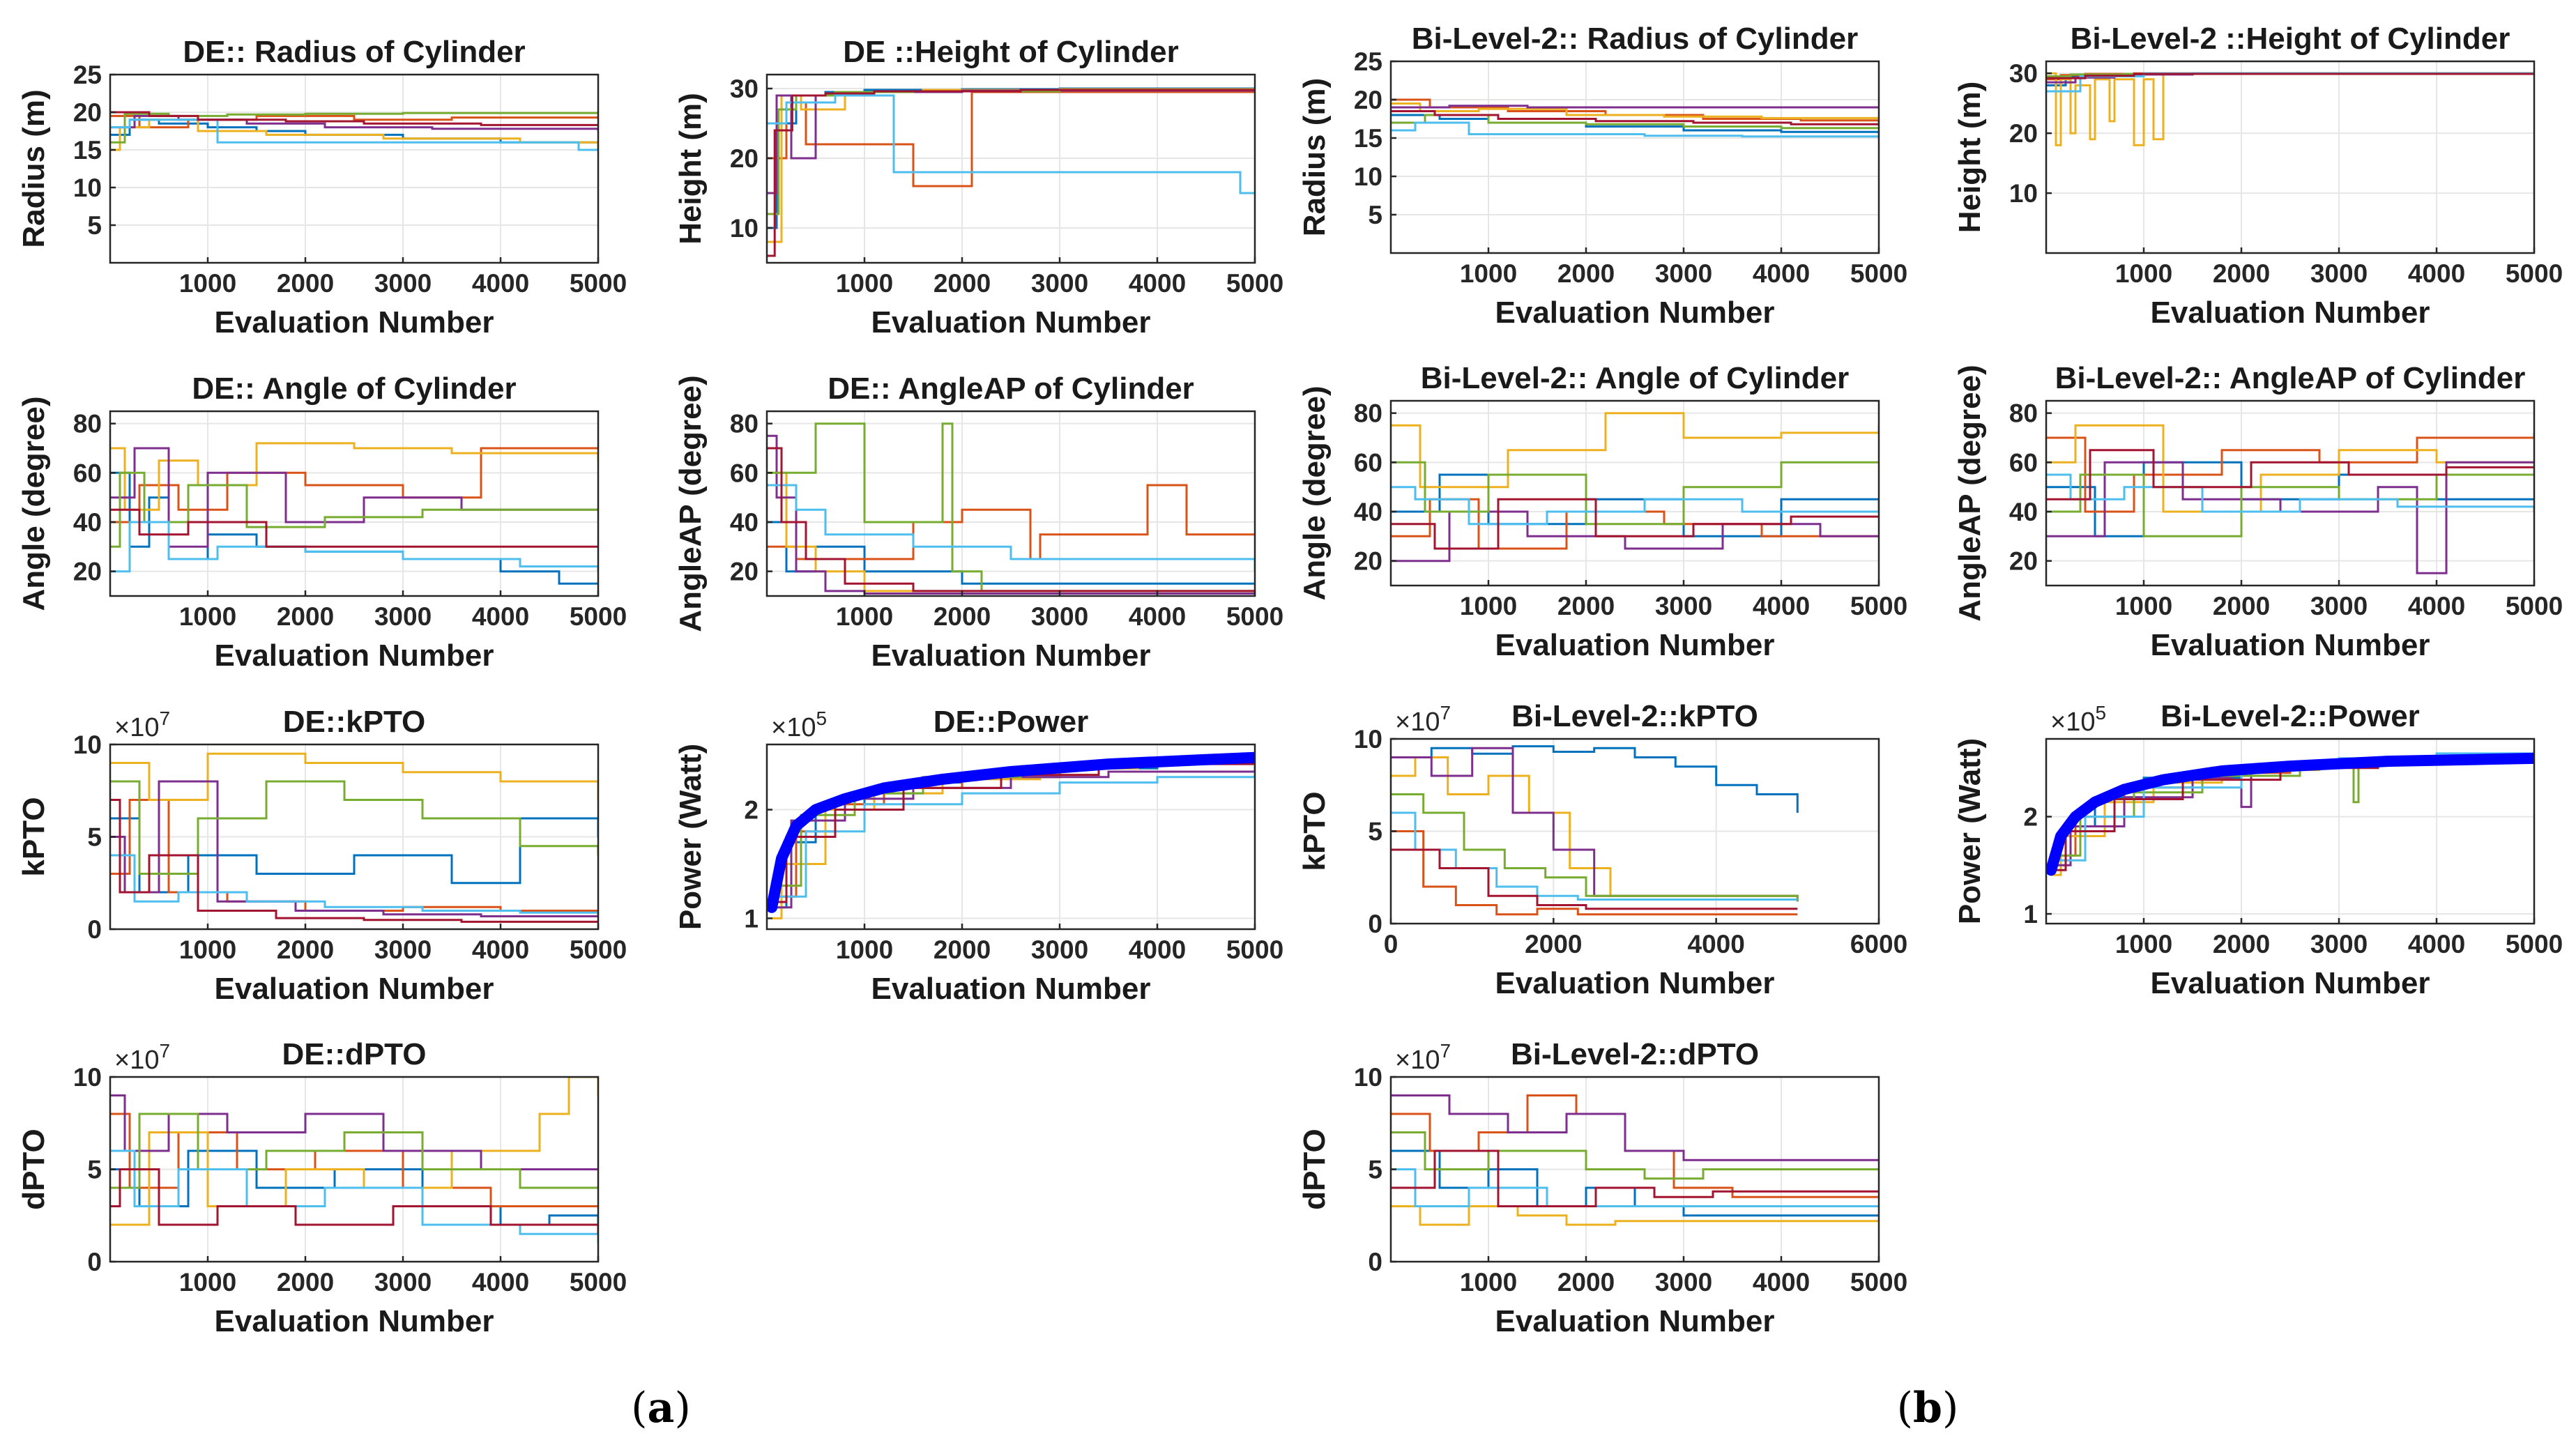 This screenshot has width=2576, height=1445. Describe the element at coordinates (1635, 716) in the screenshot. I see `chart-title: Bi-Level-2::kPTO` at that location.